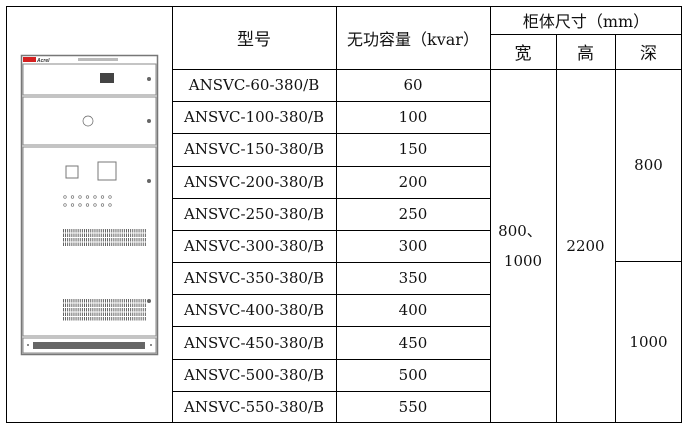 This screenshot has height=429, width=689. Describe the element at coordinates (413, 245) in the screenshot. I see `capacity-cell: 300` at that location.